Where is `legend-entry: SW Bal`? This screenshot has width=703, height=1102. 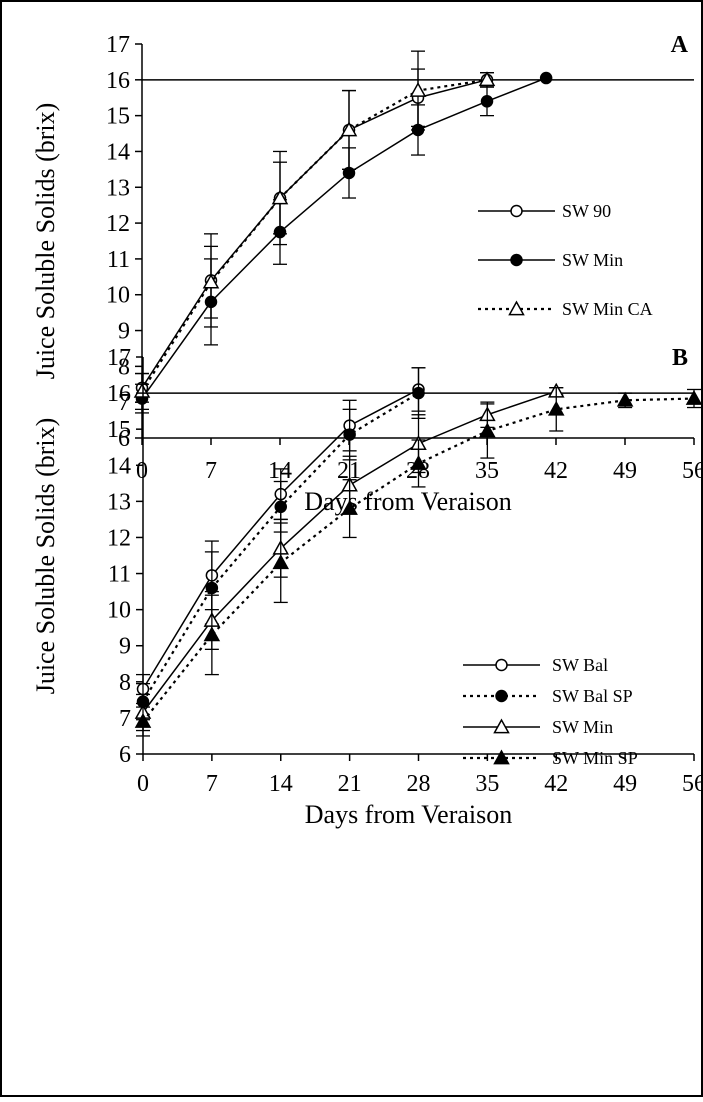
legend-entry: SW Bal is located at coordinates (535, 665).